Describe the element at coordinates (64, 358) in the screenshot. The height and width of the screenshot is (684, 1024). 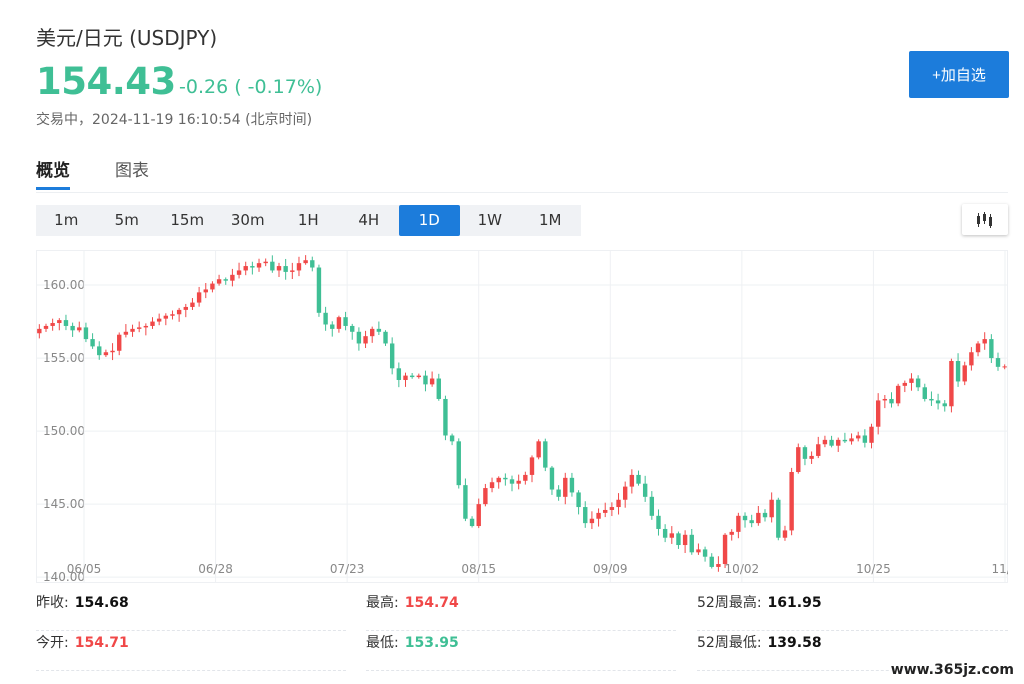
I see `y-tick-label: 155.00` at that location.